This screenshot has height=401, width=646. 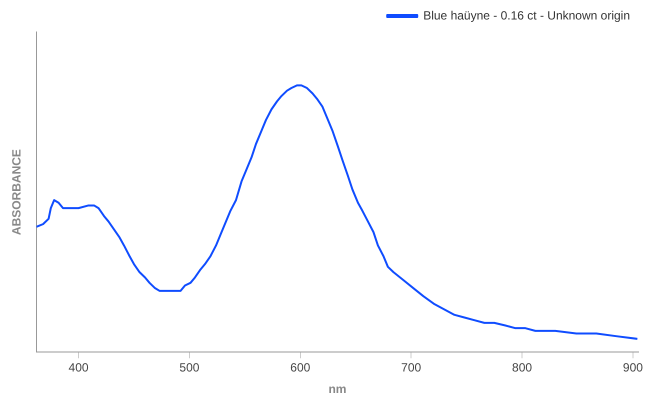 I want to click on x-tick-label: 800, so click(x=522, y=367).